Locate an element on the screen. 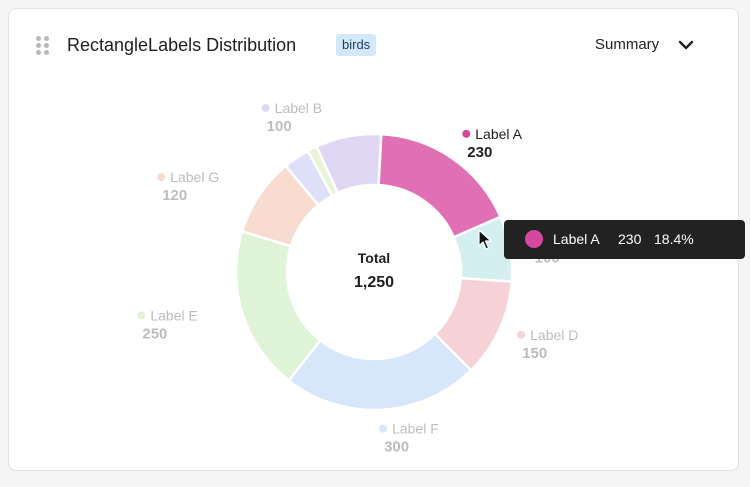 The height and width of the screenshot is (487, 750). mouse-pointer-icon is located at coordinates (485, 239).